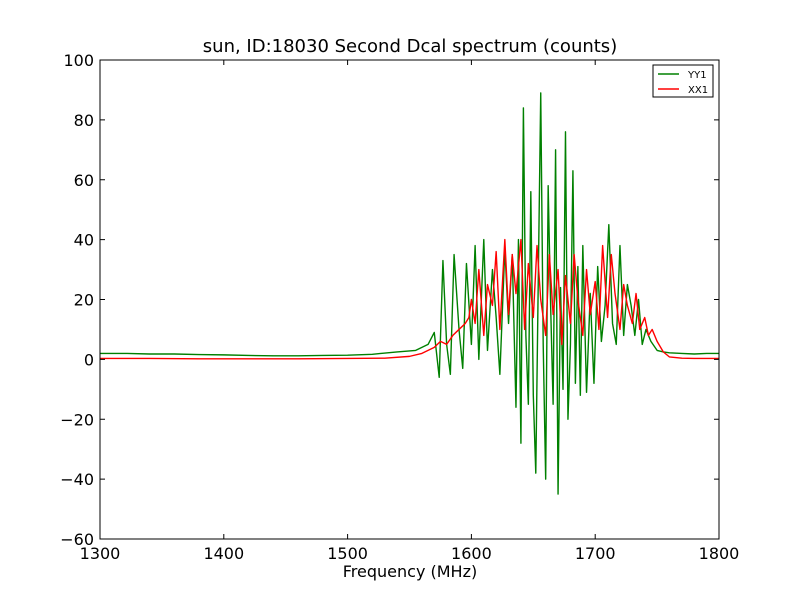 The image size is (800, 600). Describe the element at coordinates (100, 553) in the screenshot. I see `x-tick-label: 1300` at that location.